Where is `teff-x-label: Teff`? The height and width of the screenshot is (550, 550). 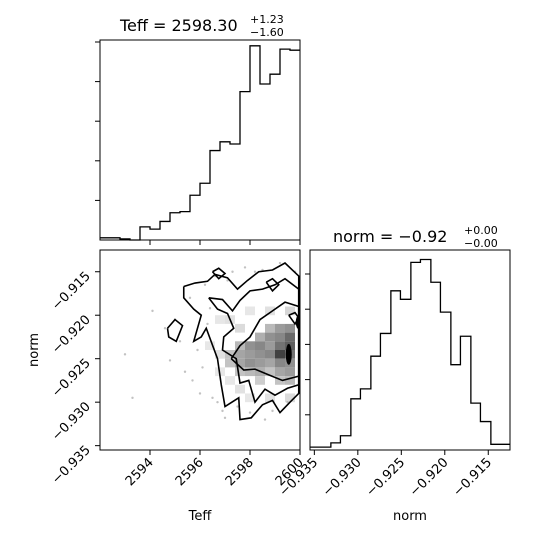
teff-x-label: Teff is located at coordinates (200, 516).